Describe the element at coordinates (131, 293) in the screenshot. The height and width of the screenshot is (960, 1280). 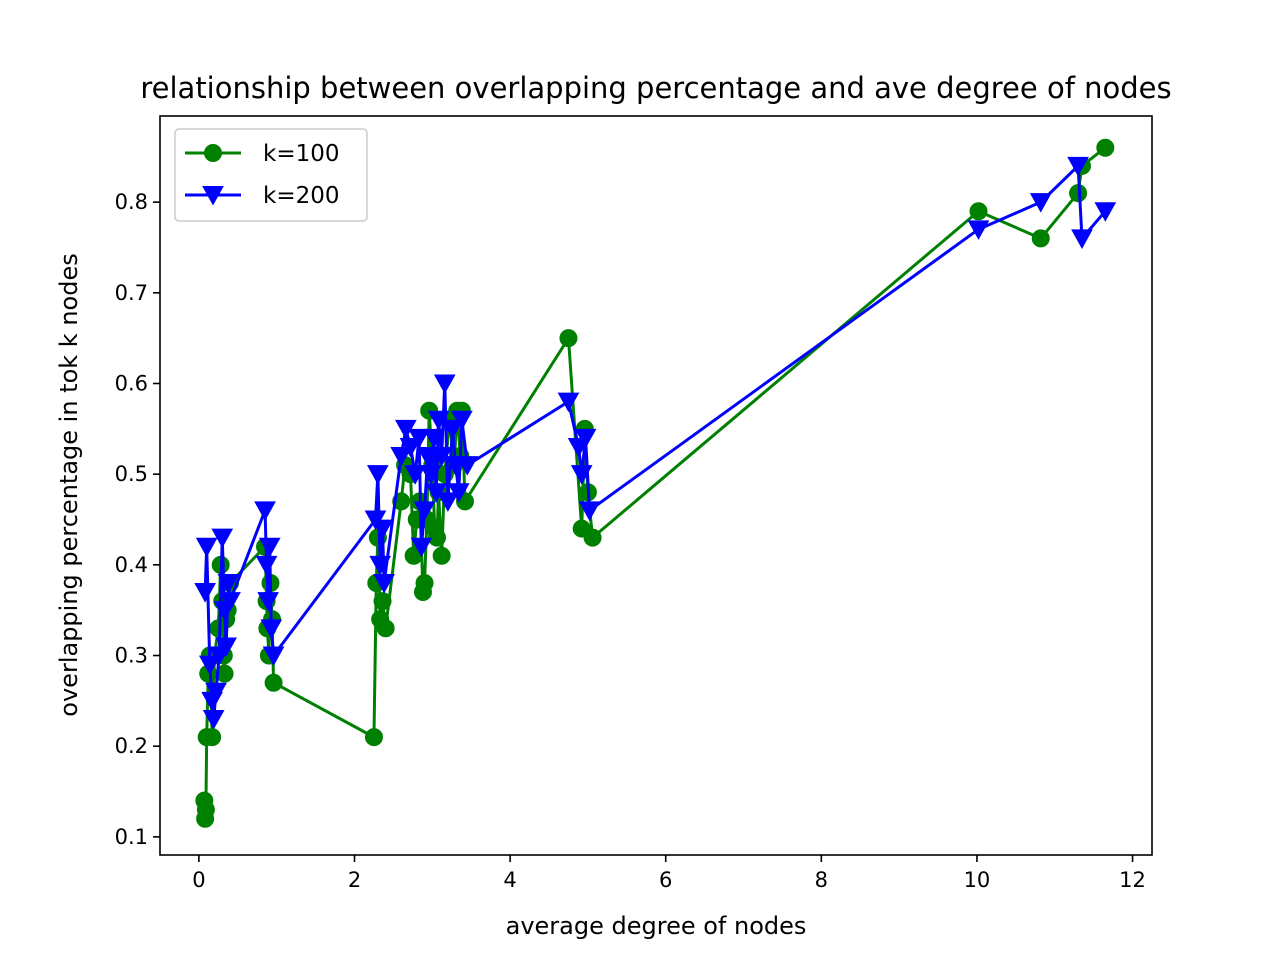
I see `y-tick-label: 0.7` at that location.